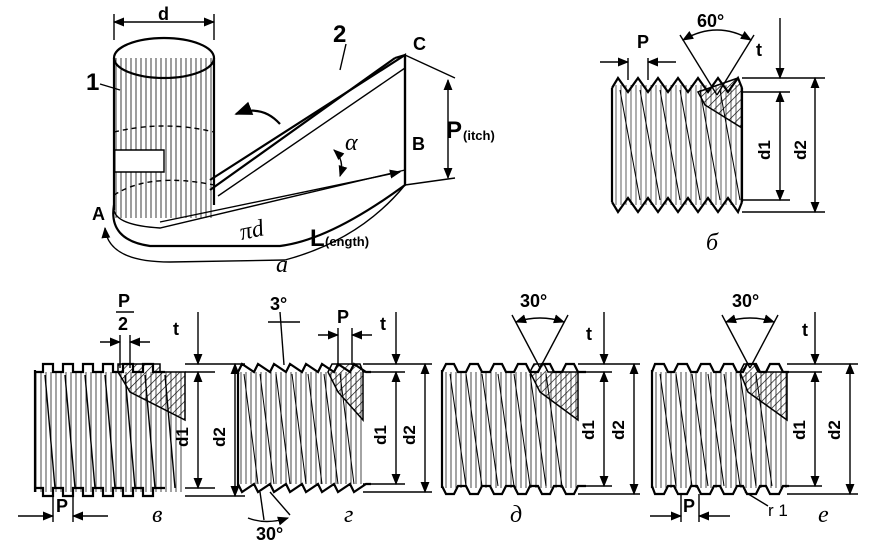 The image size is (880, 545). What do you see at coordinates (347, 241) in the screenshot?
I see `label-length-sub: (ength)` at bounding box center [347, 241].